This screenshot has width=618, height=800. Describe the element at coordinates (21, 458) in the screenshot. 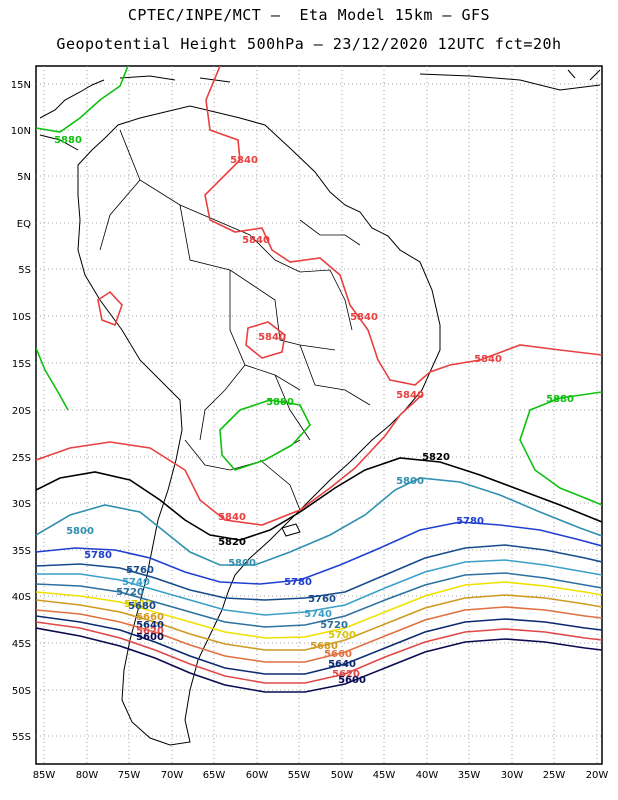

I see `lat-tick-label: 25S` at that location.